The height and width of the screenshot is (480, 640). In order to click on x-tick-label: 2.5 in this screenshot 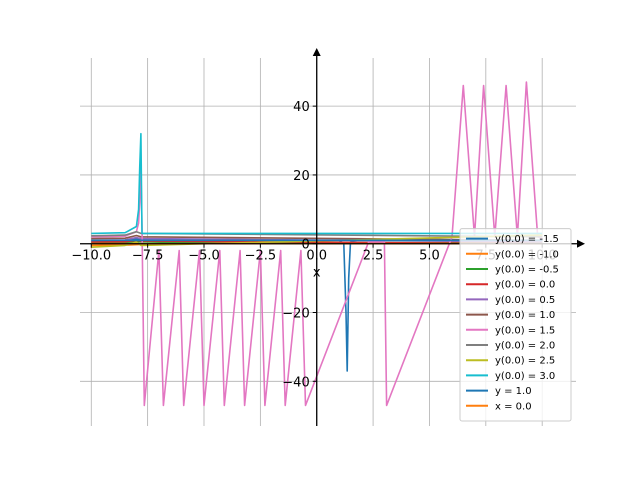, I will do `click(373, 256)`.